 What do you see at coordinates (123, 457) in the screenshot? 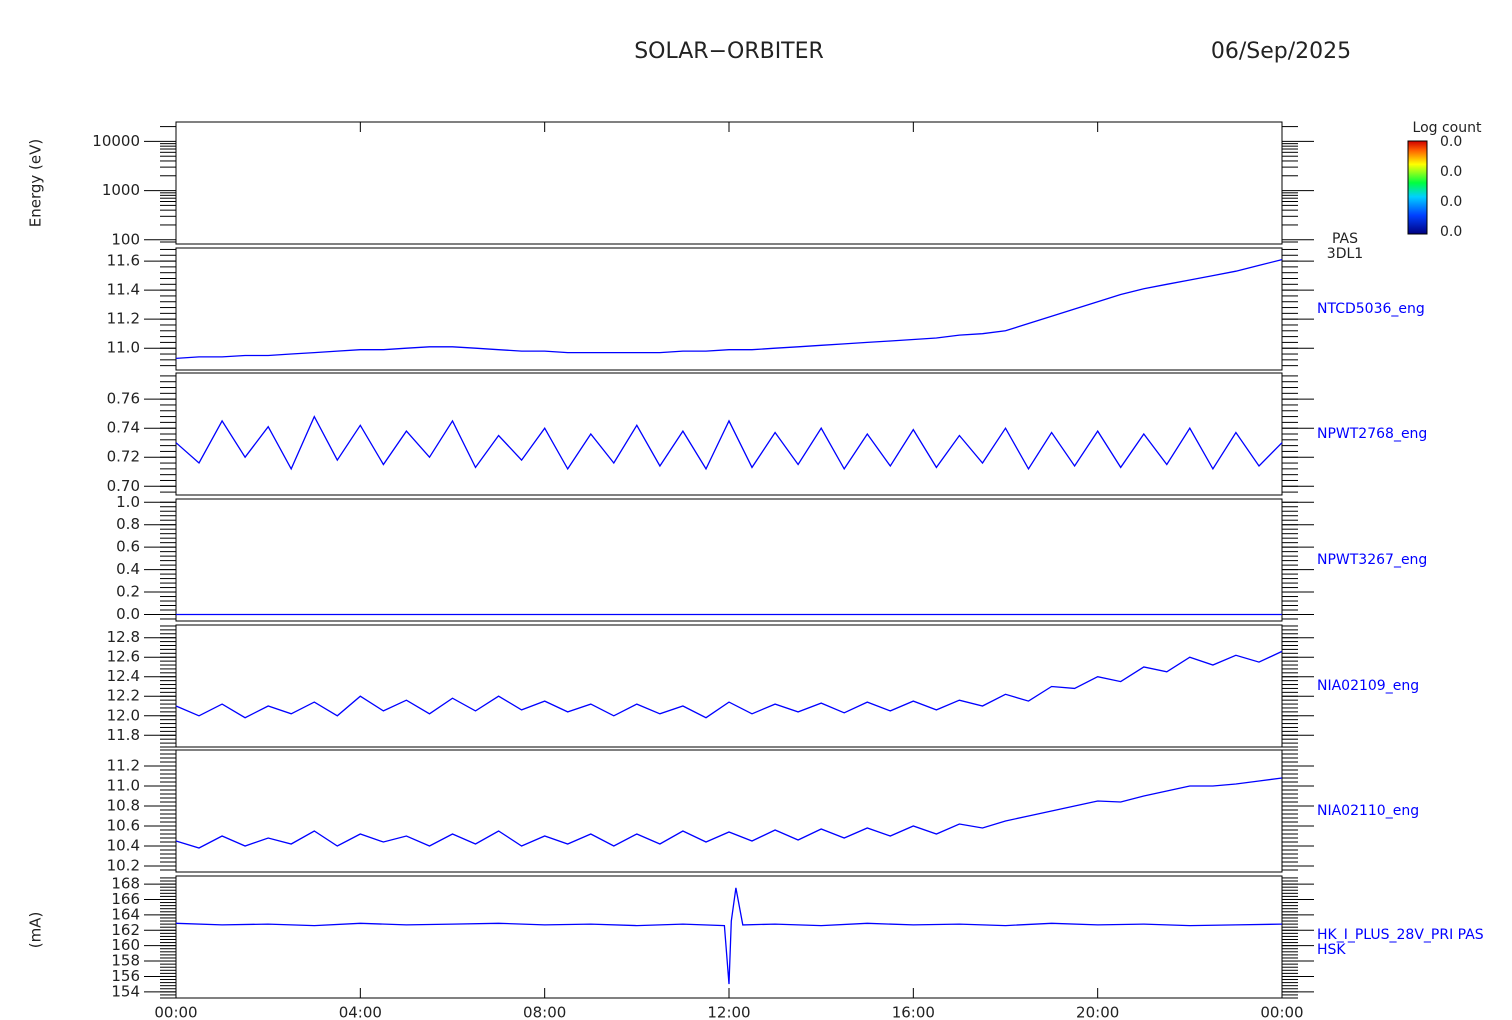
I see `y-tick-label: 0.72` at bounding box center [123, 457].